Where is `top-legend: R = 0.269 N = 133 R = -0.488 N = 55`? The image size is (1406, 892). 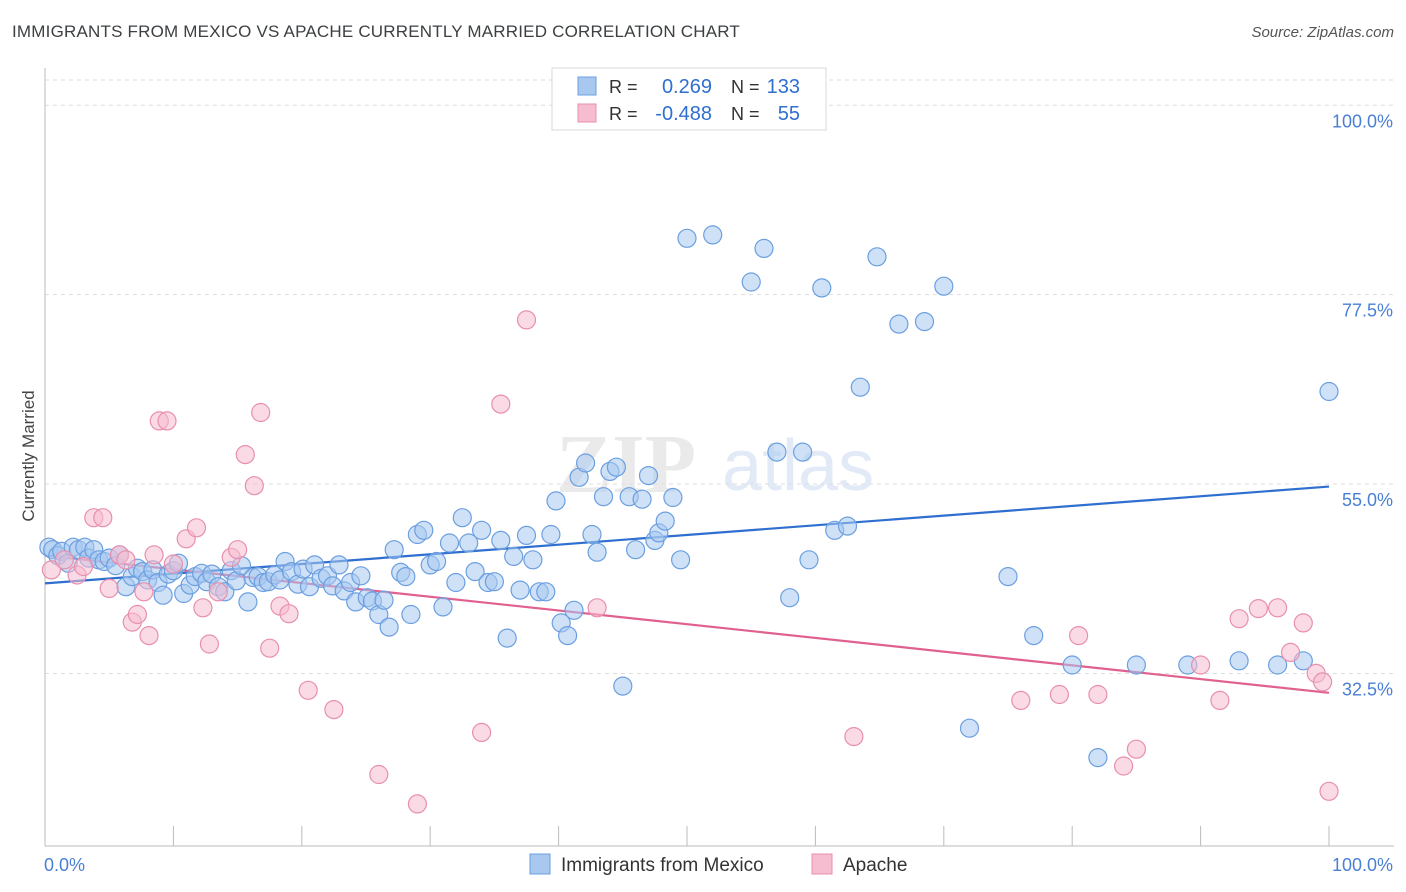 top-legend: R = 0.269 N = 133 R = -0.488 N = 55 is located at coordinates (689, 99).